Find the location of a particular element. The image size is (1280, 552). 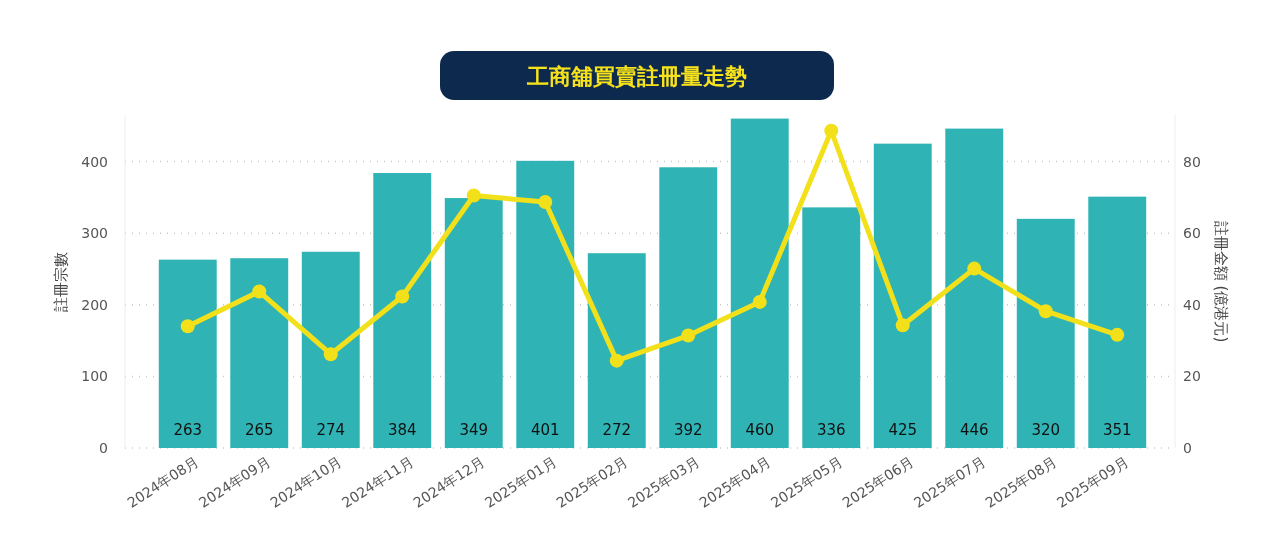

y-tick-label: 100 is located at coordinates (94, 376).